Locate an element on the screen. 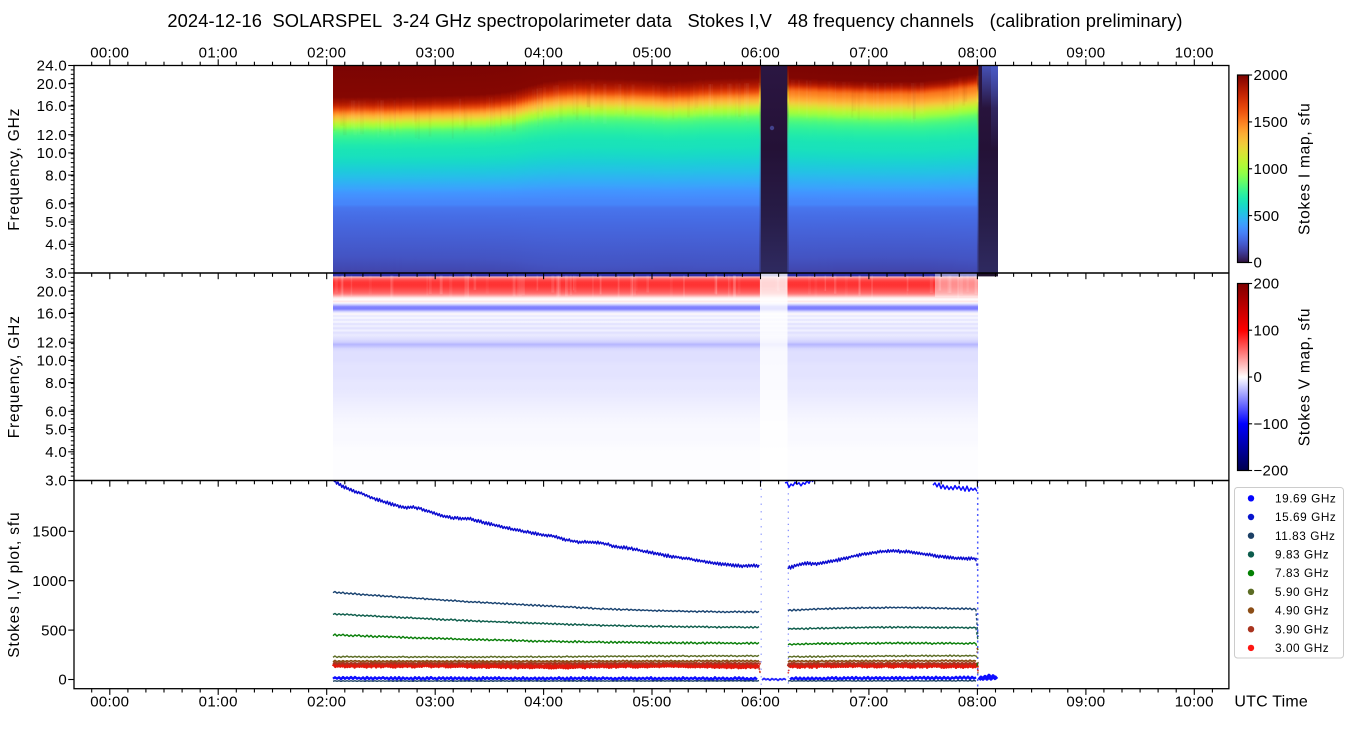 This screenshot has height=730, width=1350. svg-text: 3.00 GHz is located at coordinates (1302, 648).